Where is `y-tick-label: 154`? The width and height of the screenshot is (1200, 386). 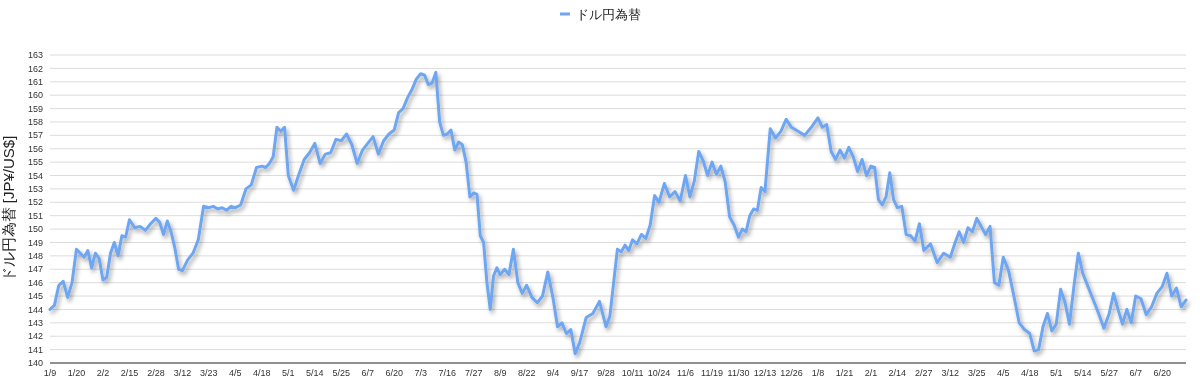
y-tick-label: 154 is located at coordinates (35, 175).